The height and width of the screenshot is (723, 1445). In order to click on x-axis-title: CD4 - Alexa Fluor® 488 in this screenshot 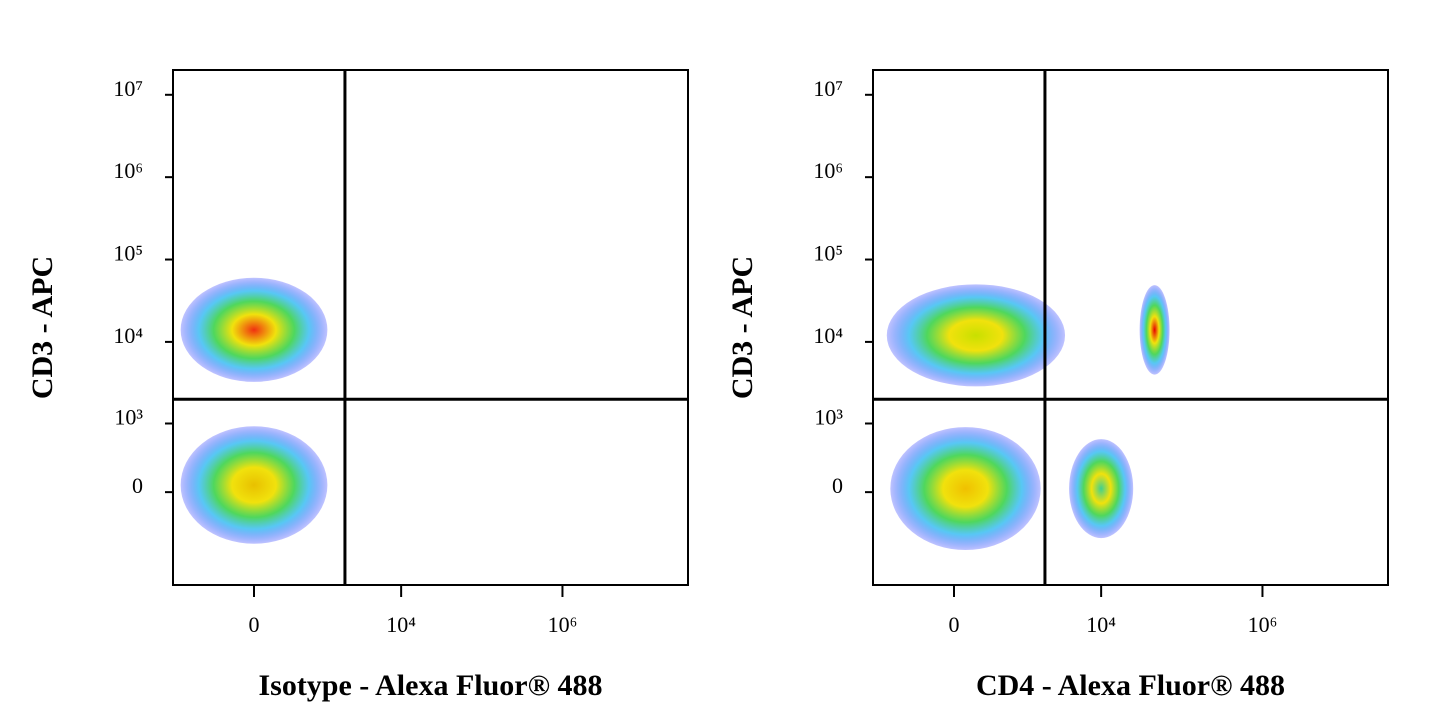, I will do `click(1130, 685)`.